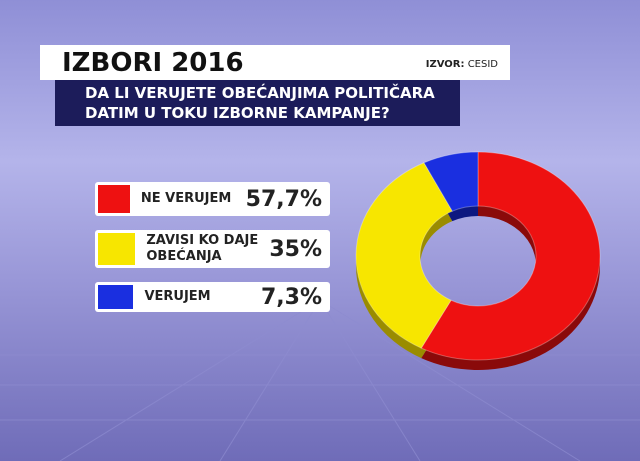 This screenshot has height=461, width=640. Describe the element at coordinates (482, 64) in the screenshot. I see `source-name: CESID` at that location.